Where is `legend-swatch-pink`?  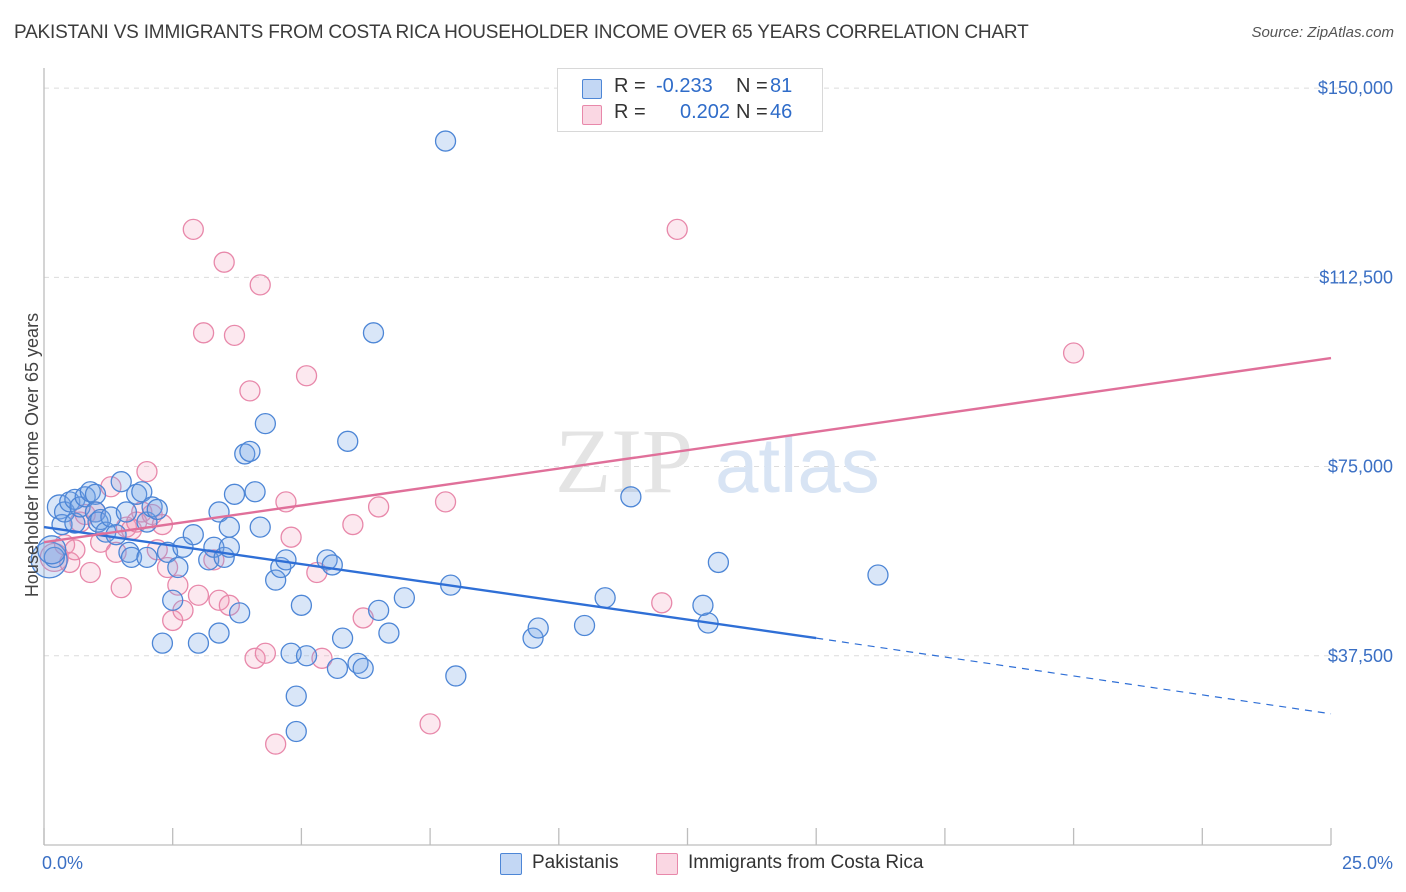
legend-swatch-pink is located at coordinates (592, 115).